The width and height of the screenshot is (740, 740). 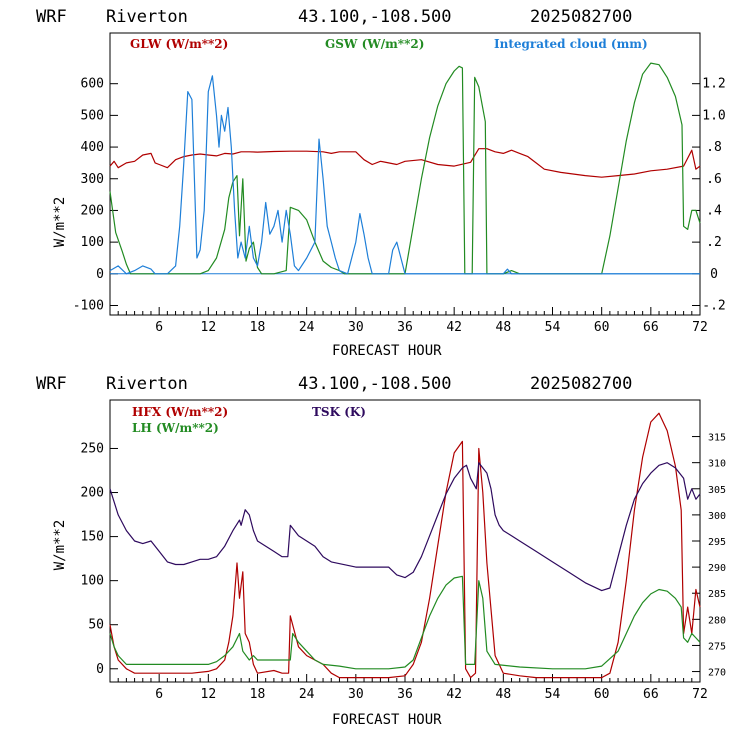 I want to click on y2-tick-label: 0, so click(x=714, y=274).